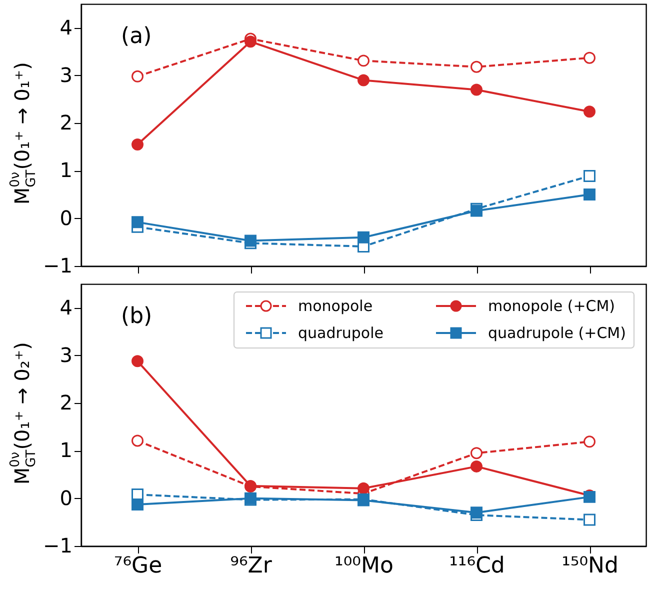 This screenshot has width=670, height=597. What do you see at coordinates (136, 36) in the screenshot?
I see `annotation: (a)` at bounding box center [136, 36].